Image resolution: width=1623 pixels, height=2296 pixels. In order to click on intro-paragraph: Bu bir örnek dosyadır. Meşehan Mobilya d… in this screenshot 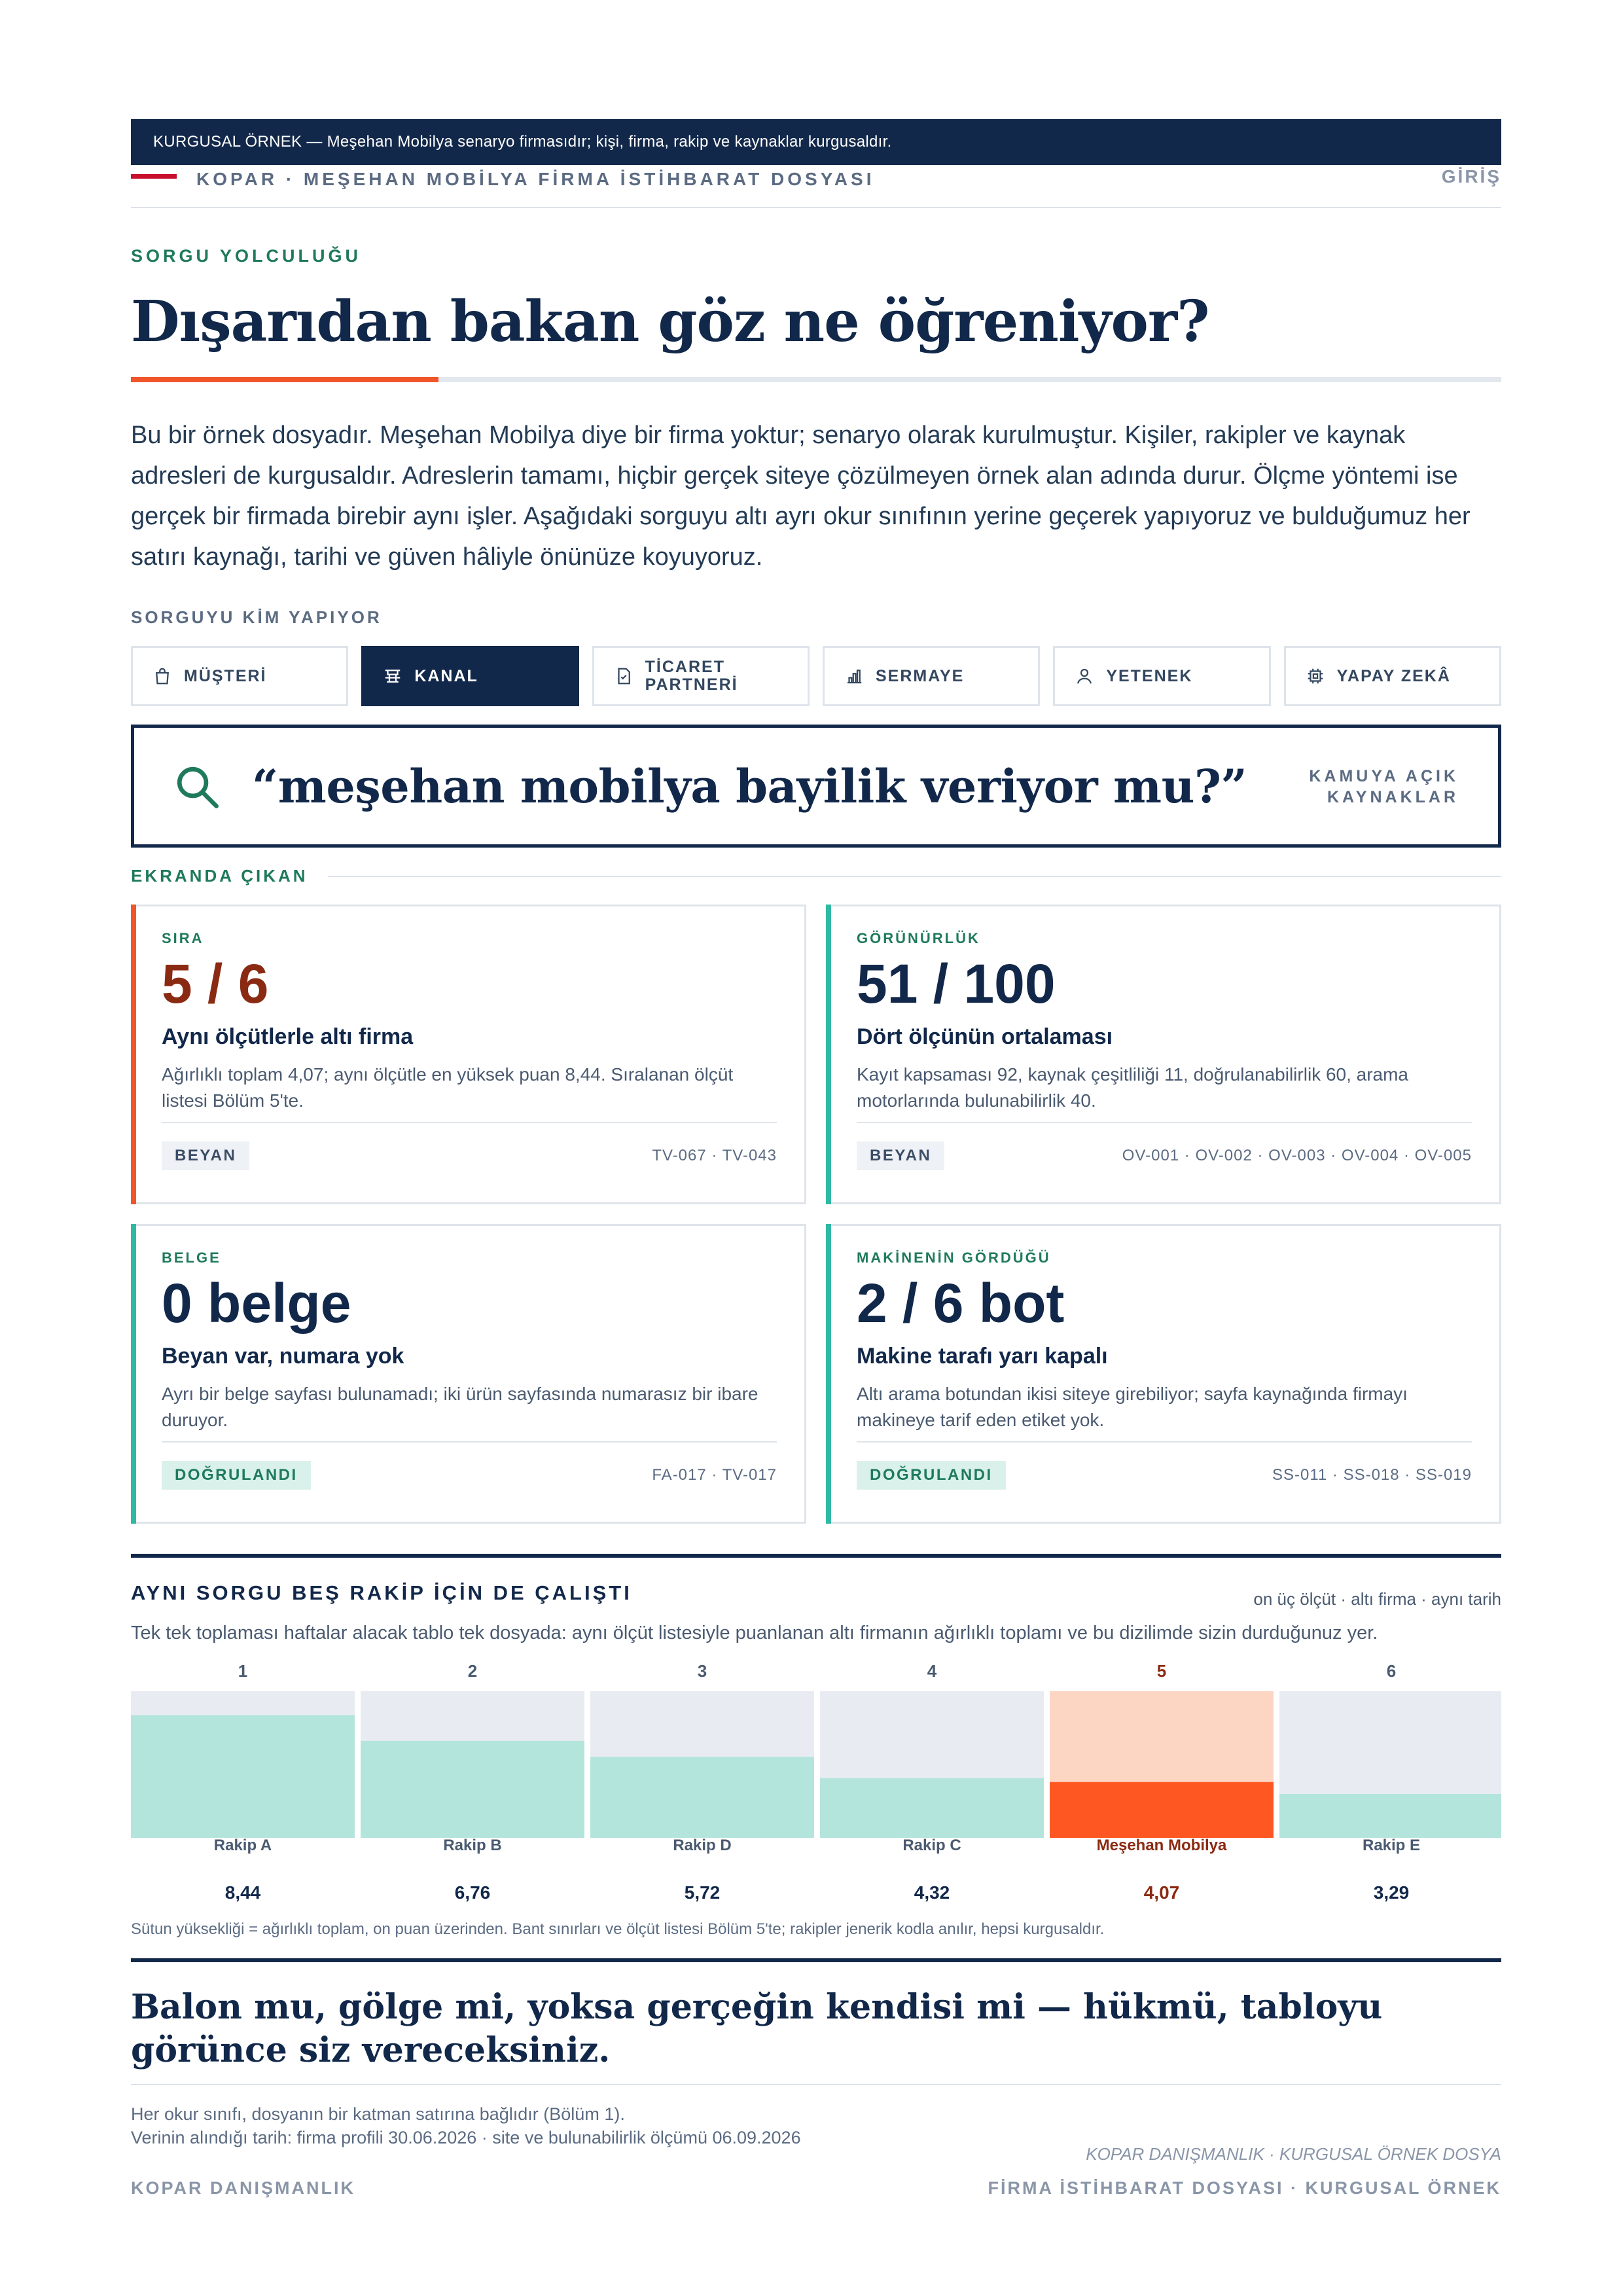, I will do `click(801, 496)`.